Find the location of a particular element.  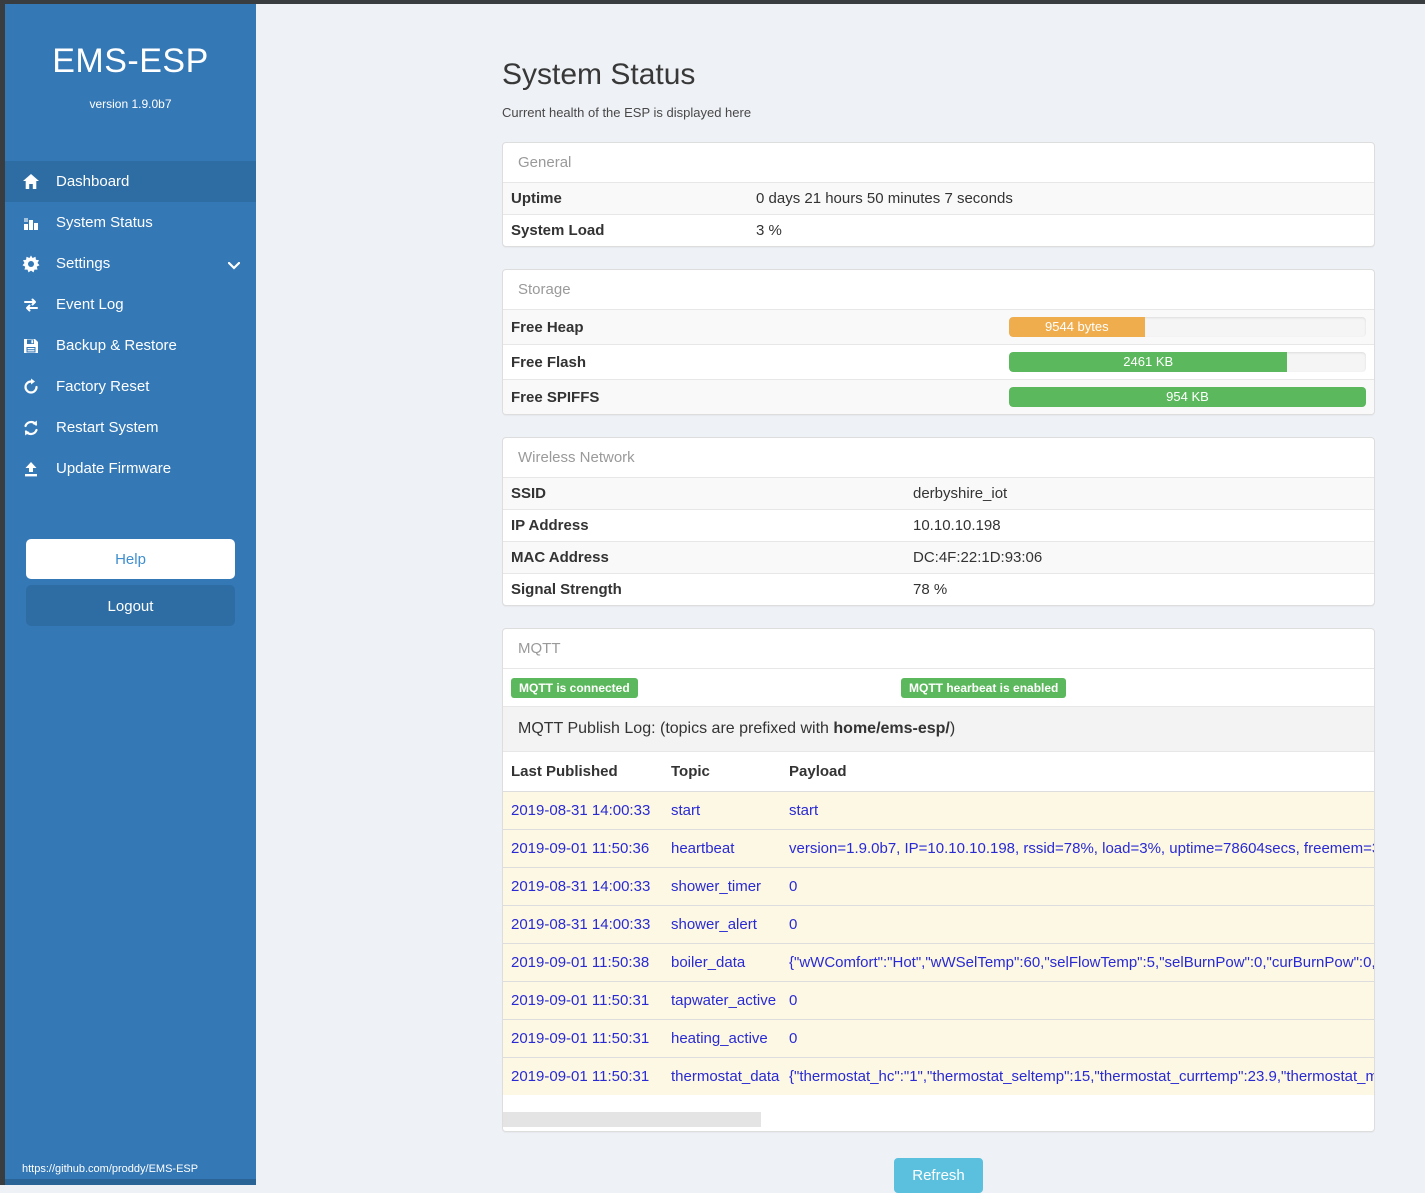

log-topic: heating_active is located at coordinates (722, 1038).